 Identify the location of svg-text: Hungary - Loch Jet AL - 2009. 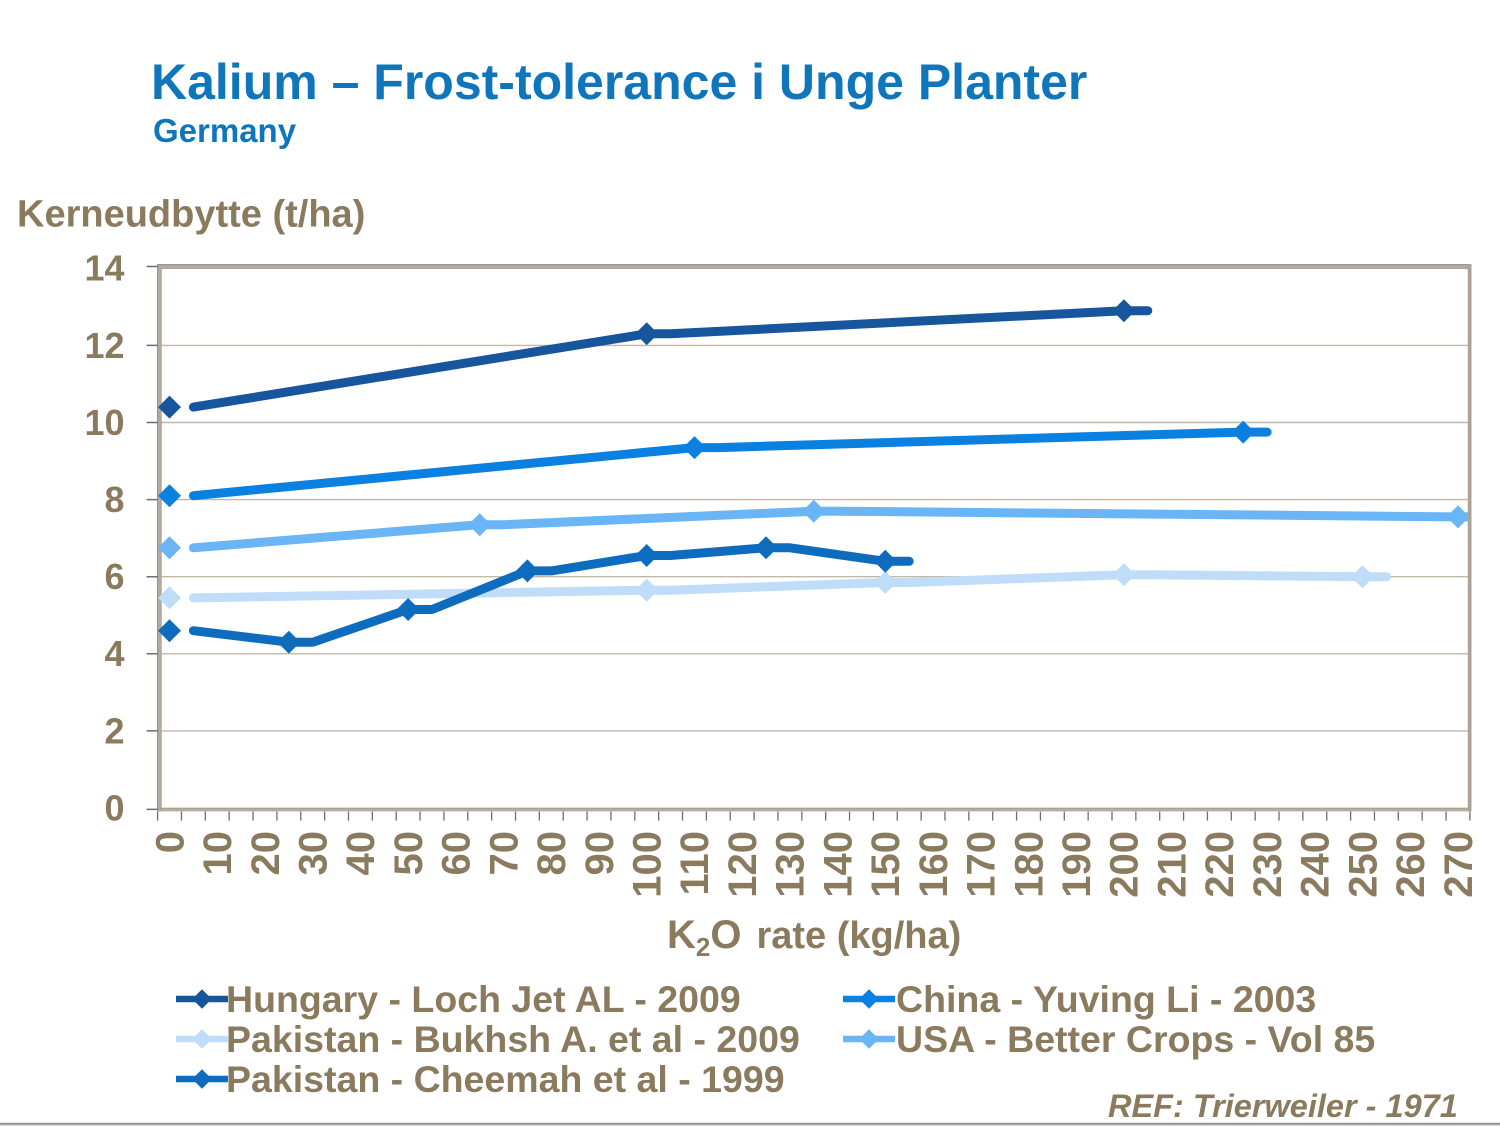
(483, 999).